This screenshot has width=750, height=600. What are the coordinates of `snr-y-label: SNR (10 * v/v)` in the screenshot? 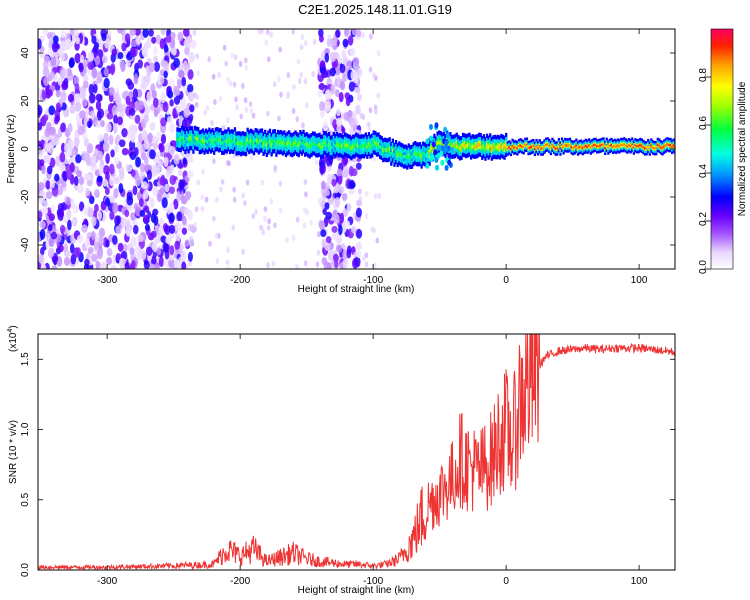 It's located at (13, 452).